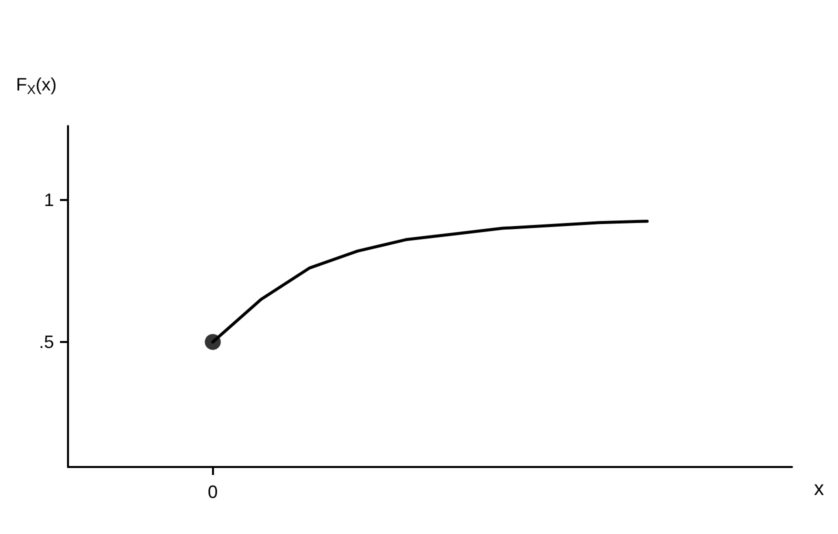 Image resolution: width=838 pixels, height=534 pixels. I want to click on x-tick-label: 0, so click(213, 492).